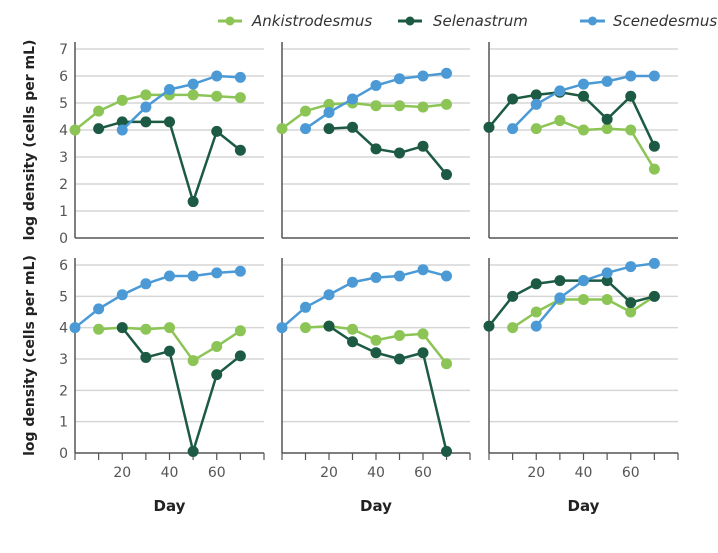 This screenshot has height=553, width=718. What do you see at coordinates (161, 144) in the screenshot?
I see `panel: 0 1 2 3 4 5 6 7` at bounding box center [161, 144].